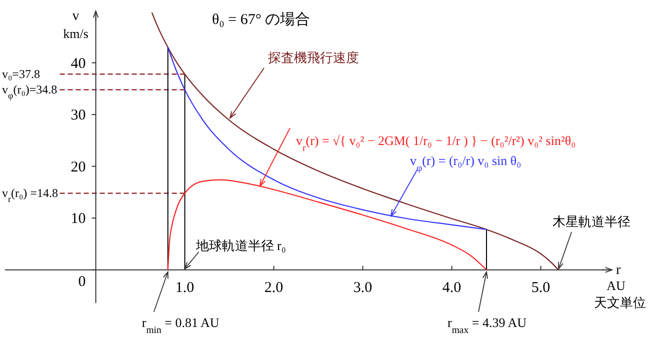 The width and height of the screenshot is (648, 337). I want to click on text: 探査機飛行速度, so click(313, 57).